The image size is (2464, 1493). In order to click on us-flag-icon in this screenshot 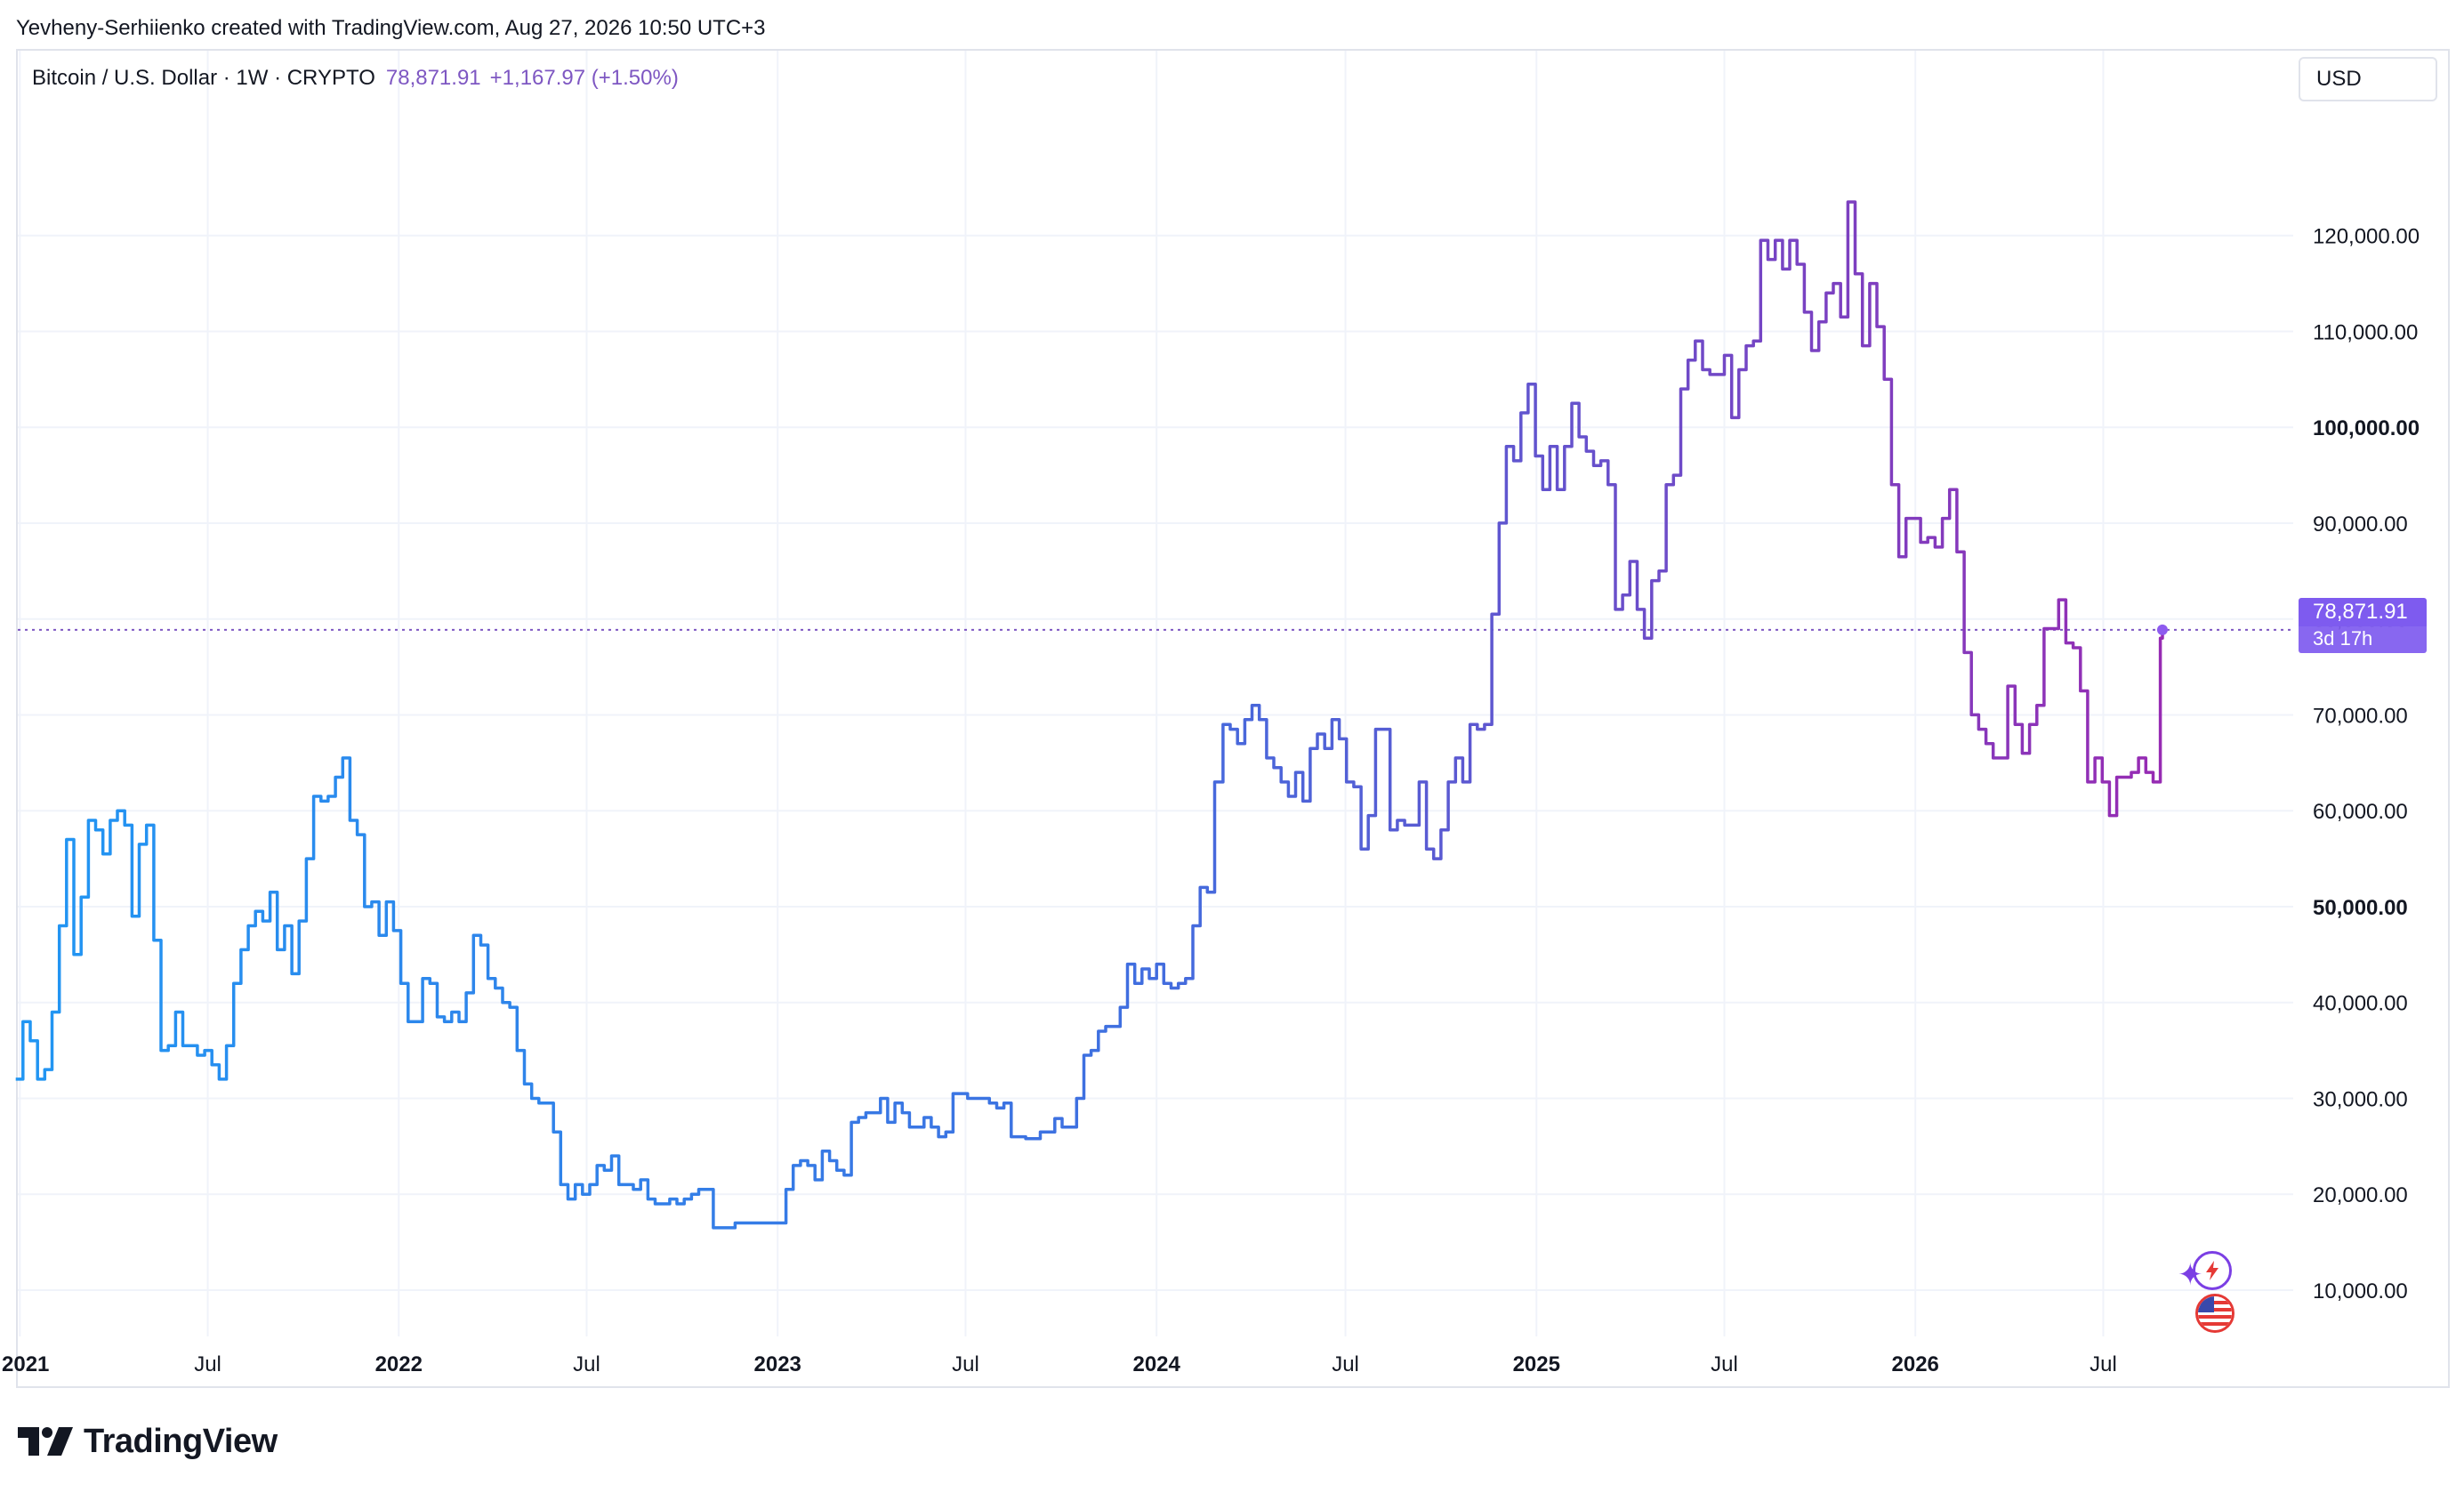, I will do `click(2215, 1313)`.